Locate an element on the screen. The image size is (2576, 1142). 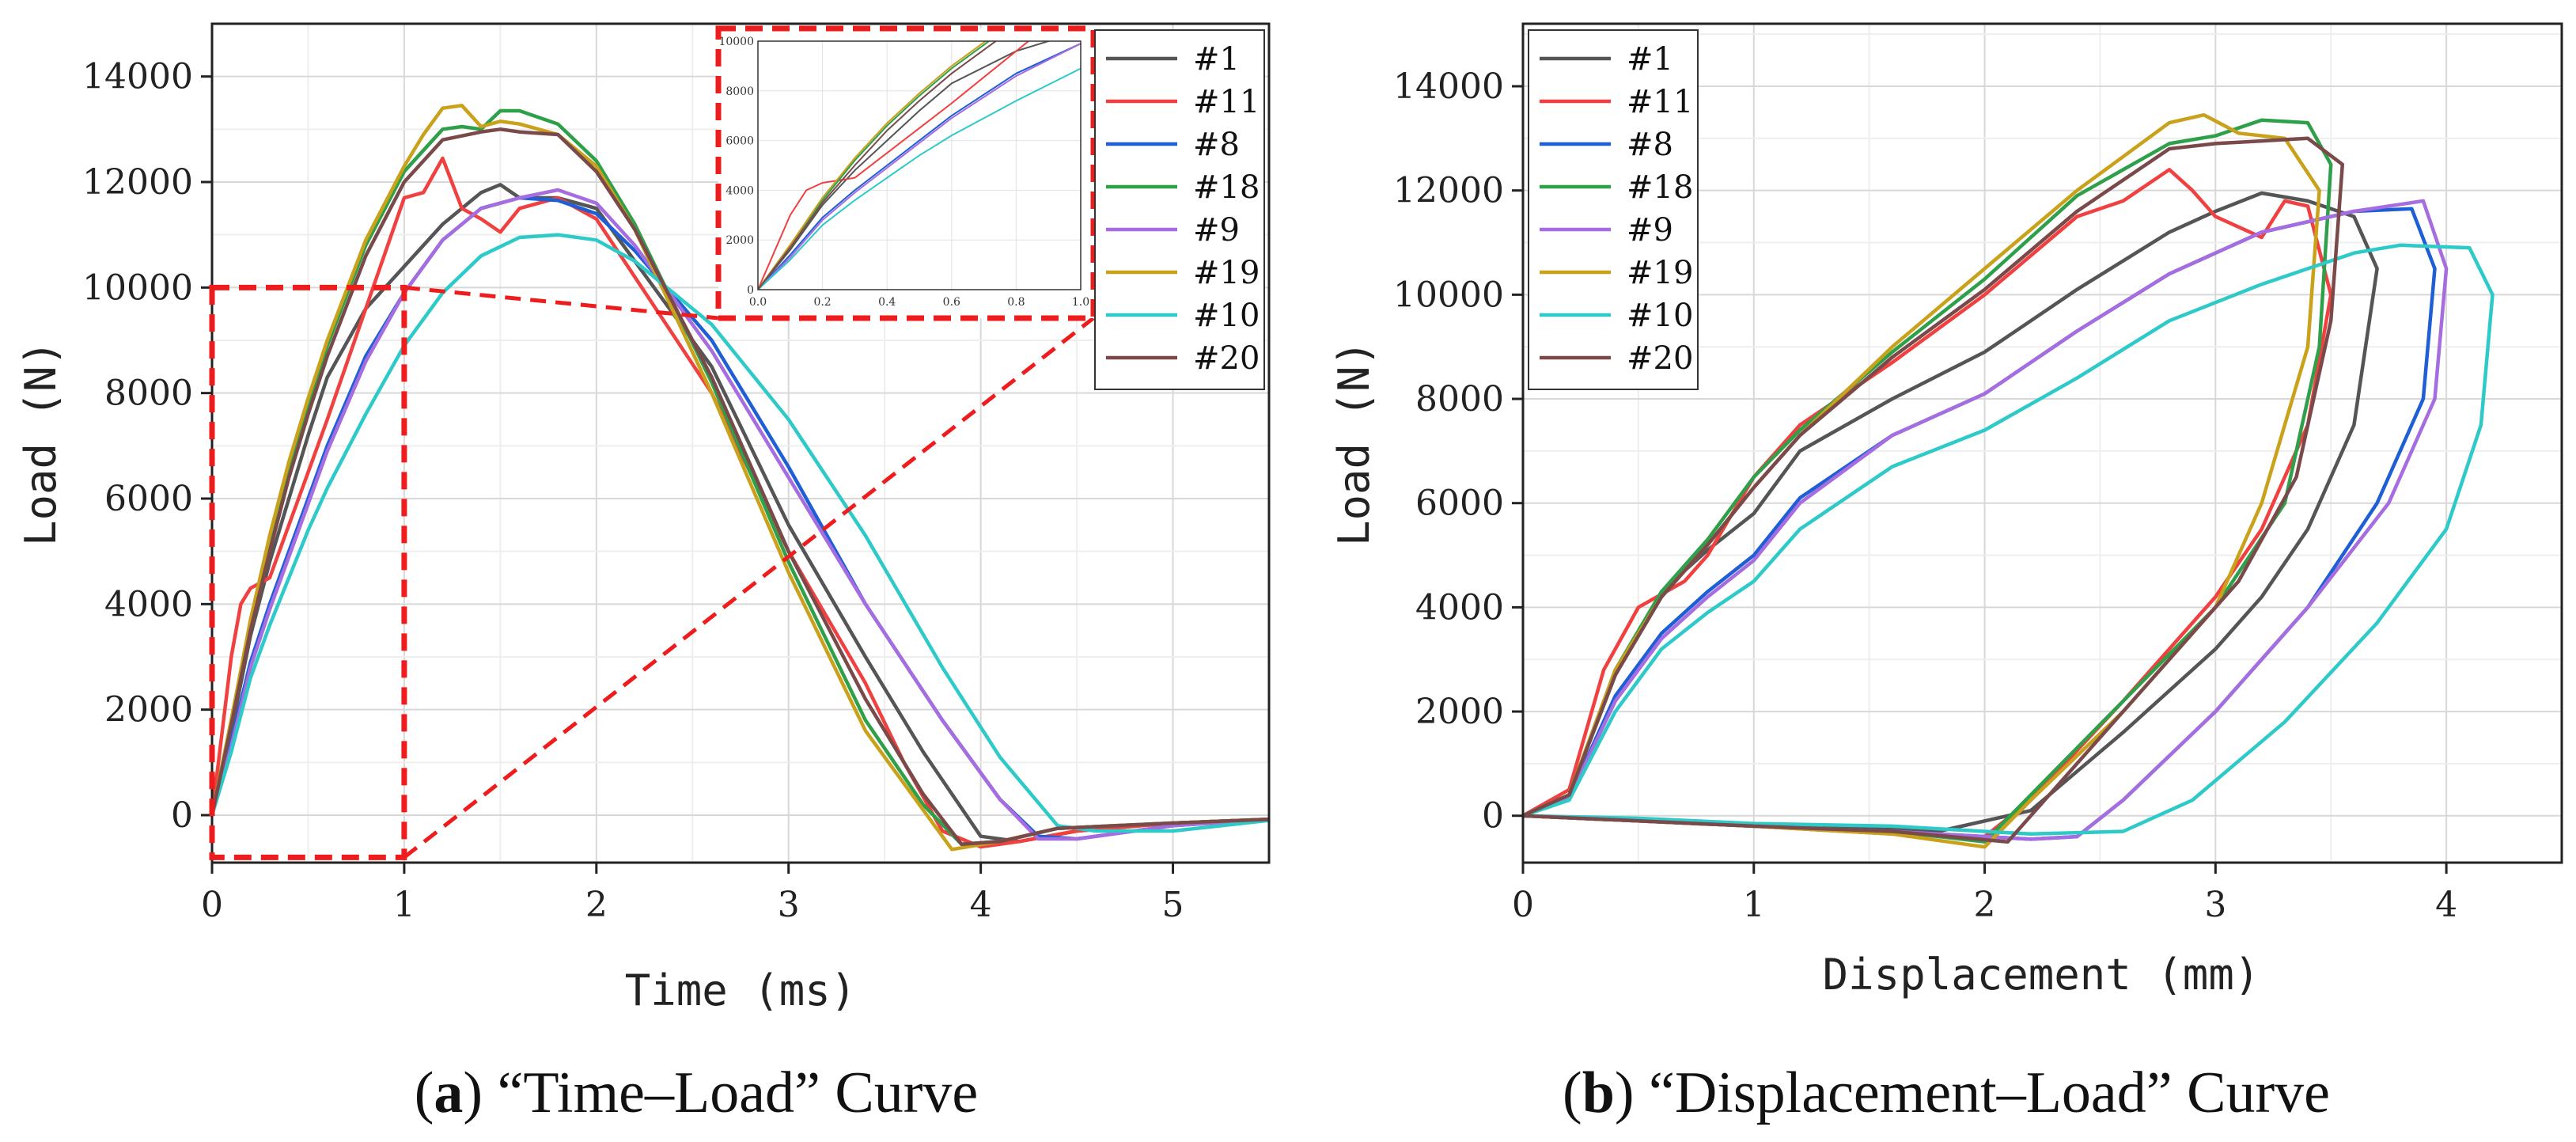
panel-a-inset-xtick-label: 0.2 is located at coordinates (822, 302).